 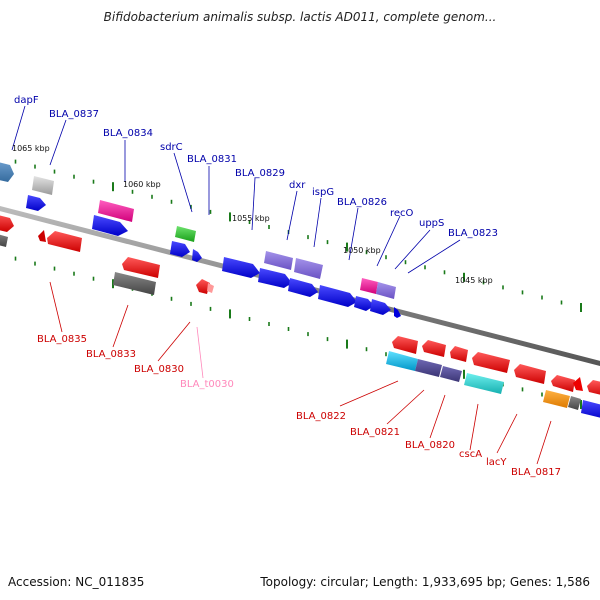 What do you see at coordinates (590, 409) in the screenshot?
I see `gene-right-blue` at bounding box center [590, 409].